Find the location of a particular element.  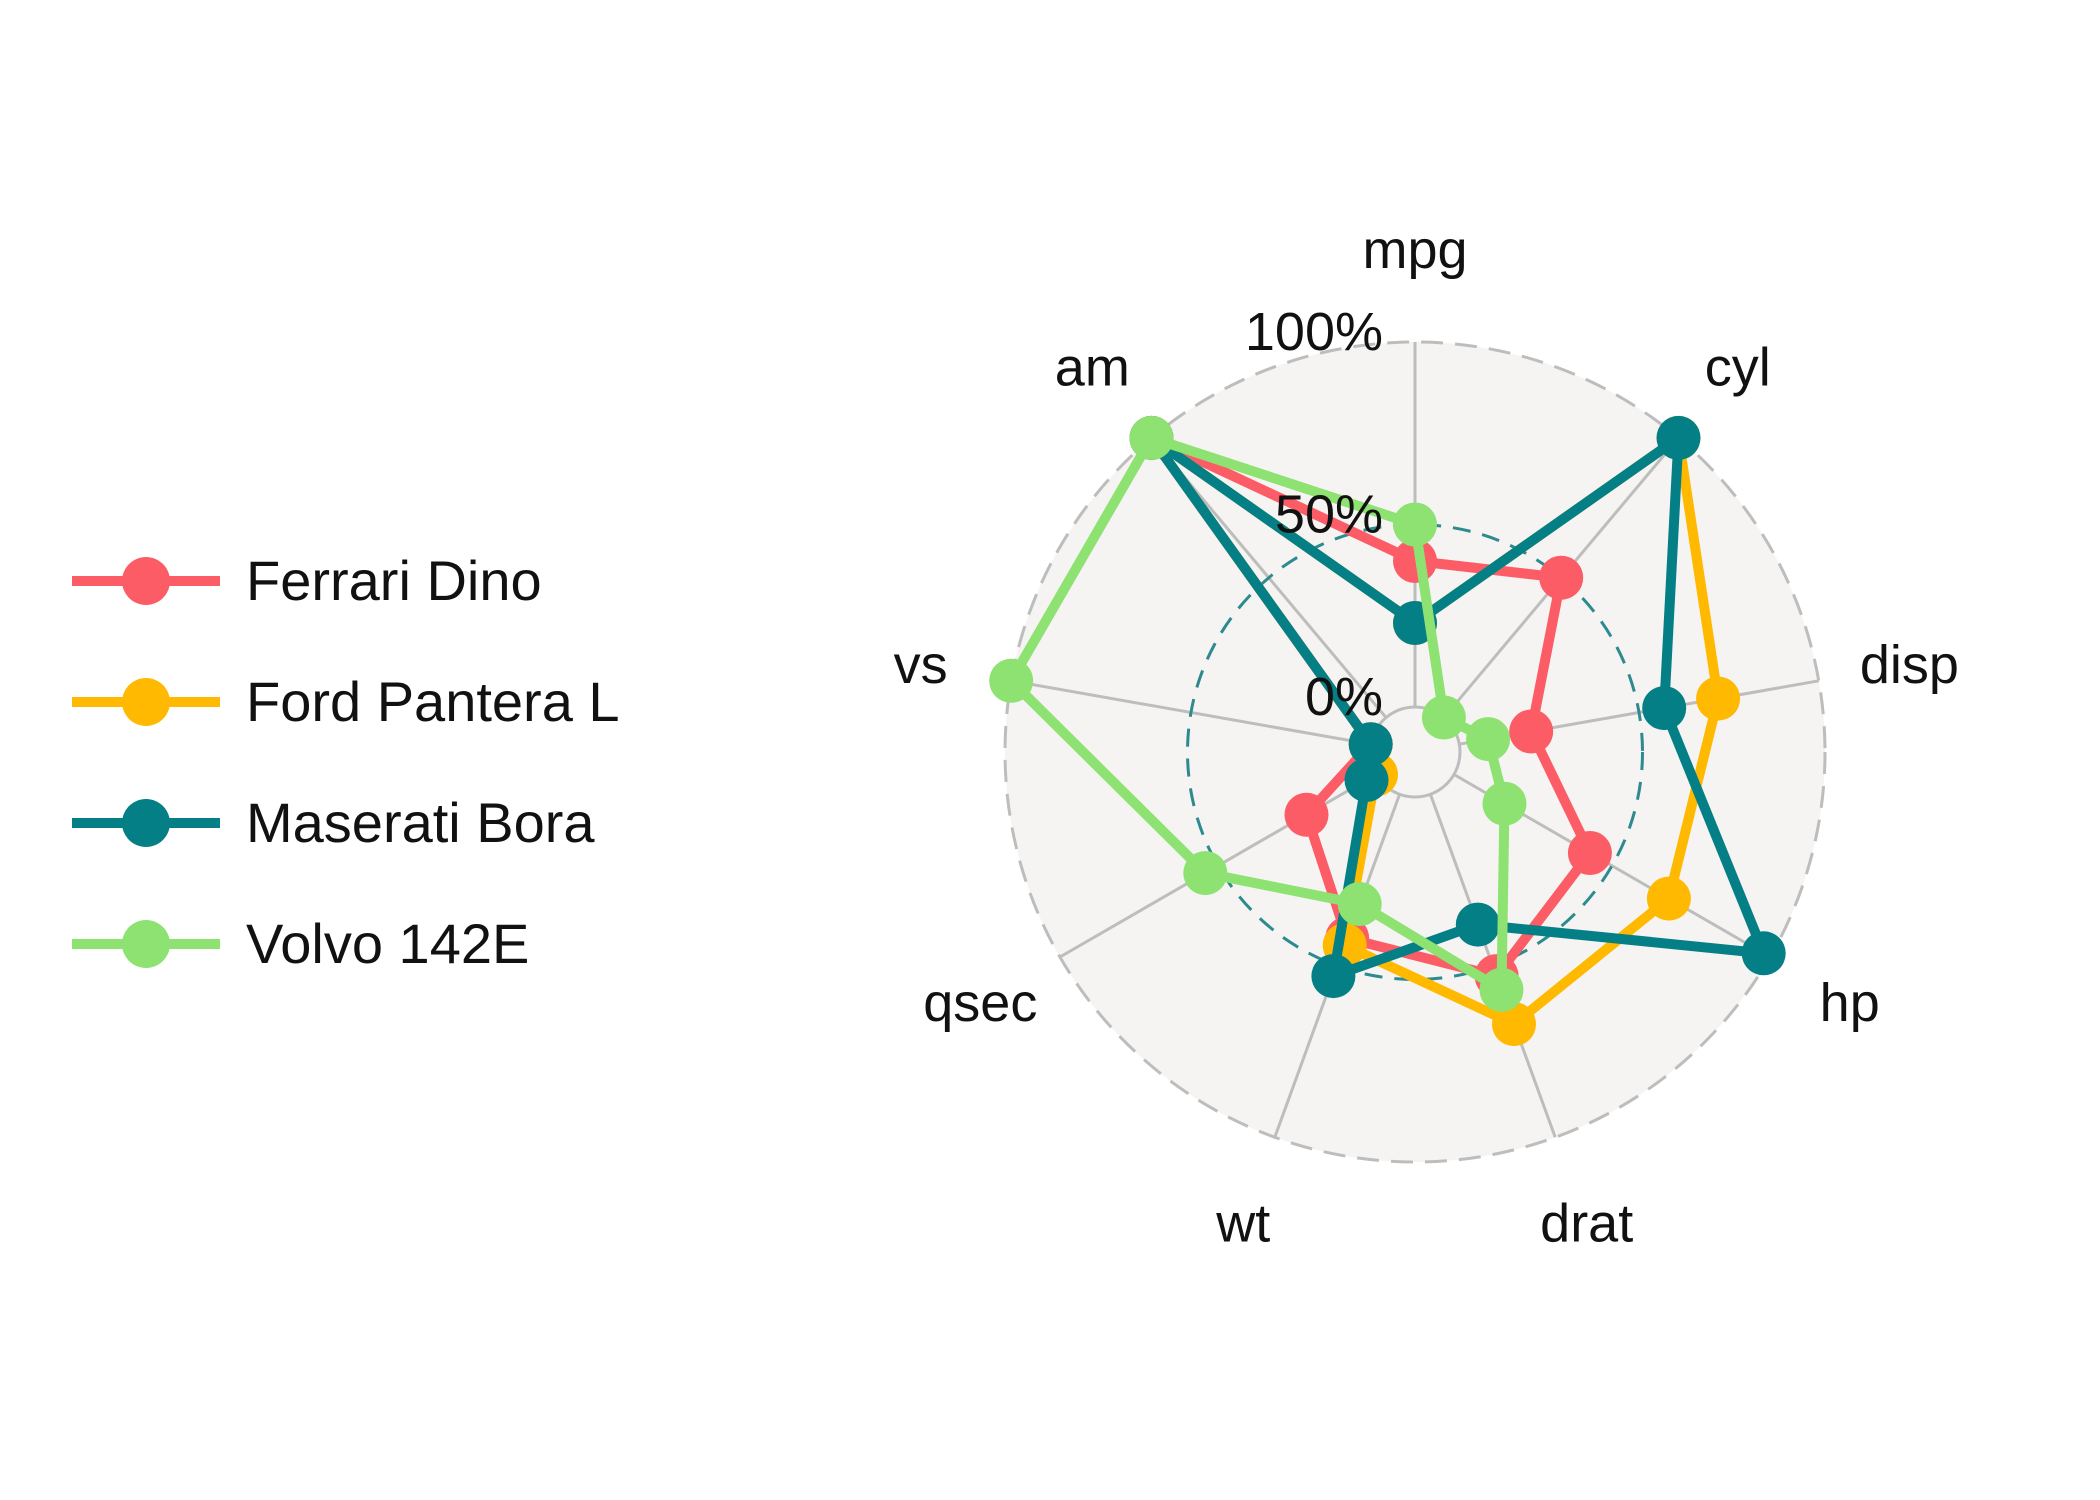

series-point-2-hp is located at coordinates (1763, 953).